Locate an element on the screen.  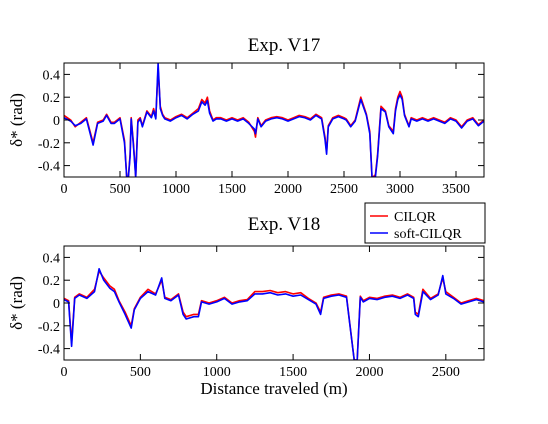
legend-label: soft-CILQR is located at coordinates (428, 234).